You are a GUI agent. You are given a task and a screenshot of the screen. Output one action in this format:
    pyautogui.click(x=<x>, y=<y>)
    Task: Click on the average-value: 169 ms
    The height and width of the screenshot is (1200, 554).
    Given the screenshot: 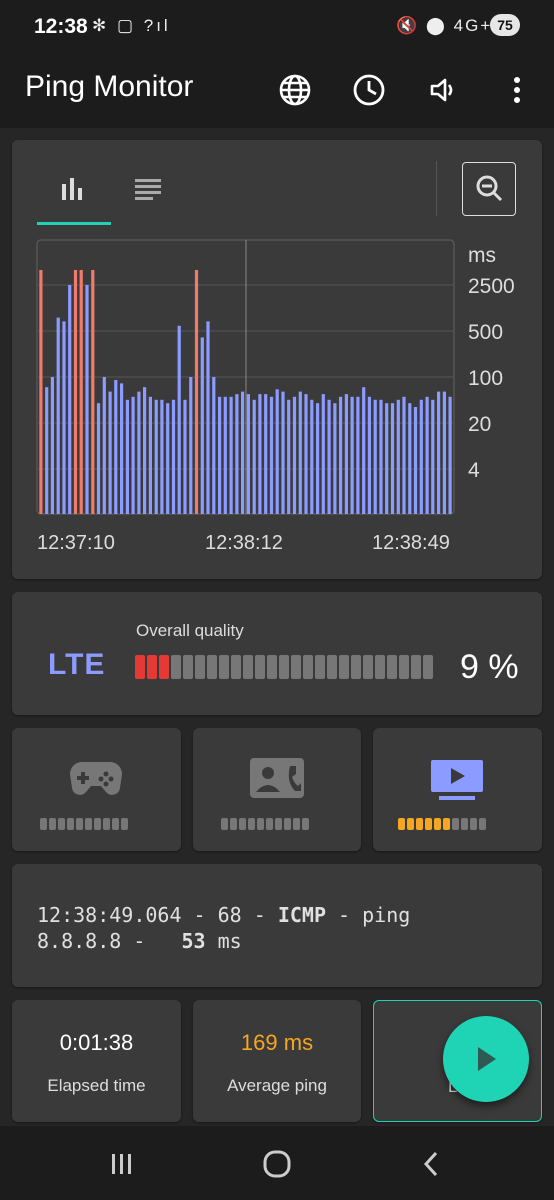 What is the action you would take?
    pyautogui.click(x=277, y=1042)
    